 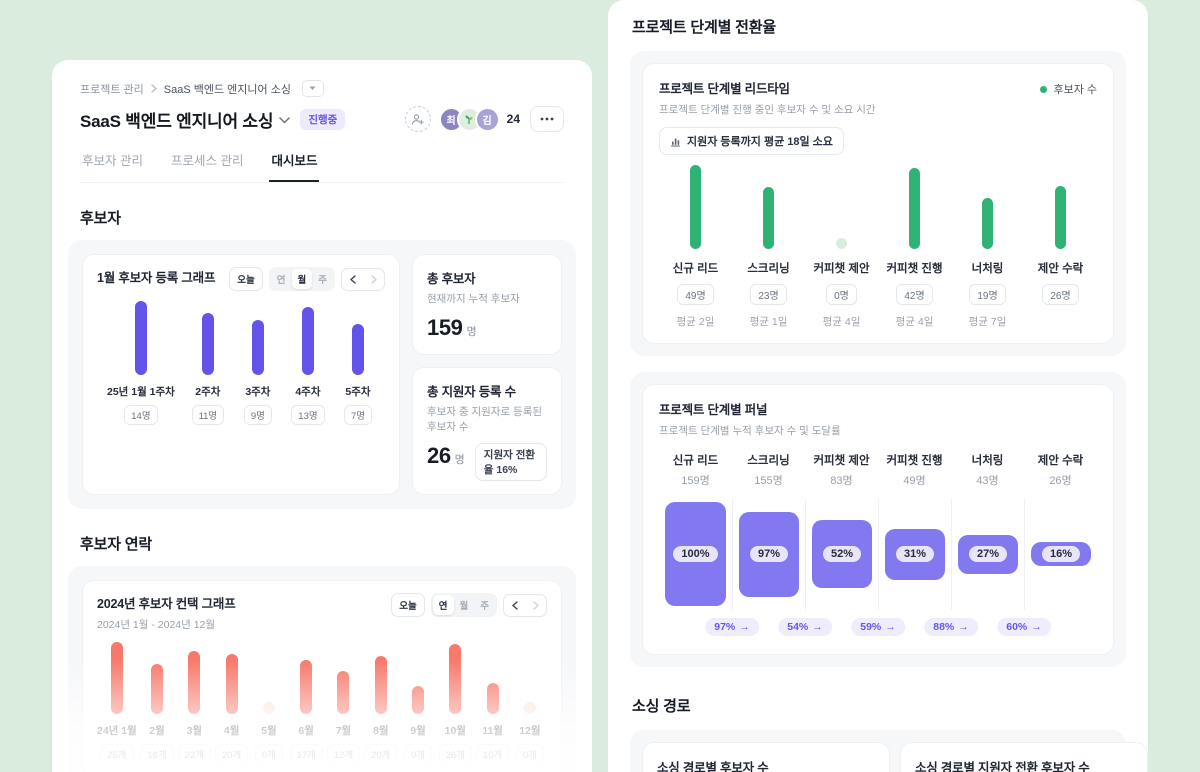 I want to click on bar-month-3: 3월 22개, so click(x=194, y=701).